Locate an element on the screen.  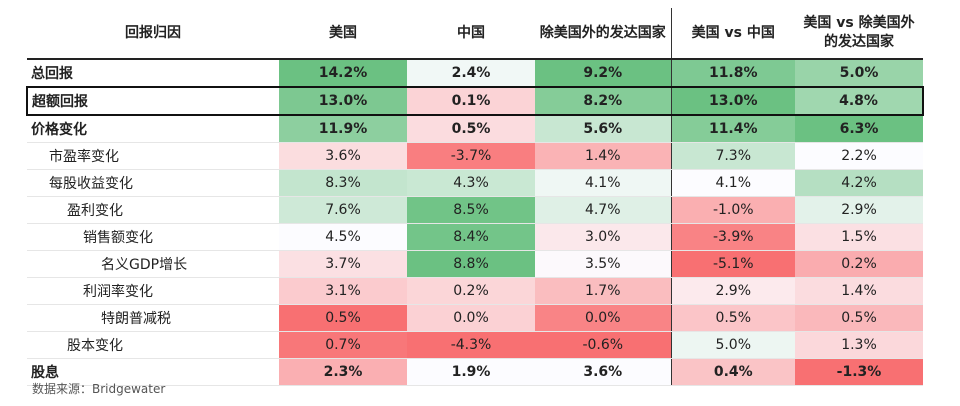
value-cell: 11.8% is located at coordinates (732, 73).